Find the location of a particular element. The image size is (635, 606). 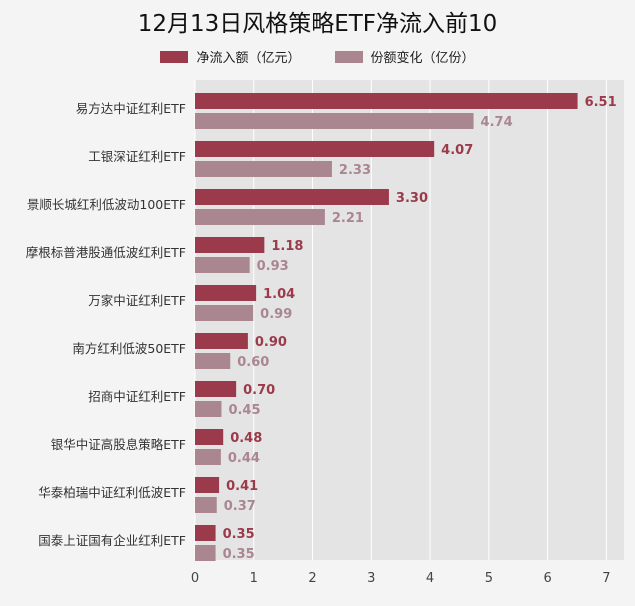

legend-item-share-change: 份额变化（亿份） is located at coordinates (404, 56).